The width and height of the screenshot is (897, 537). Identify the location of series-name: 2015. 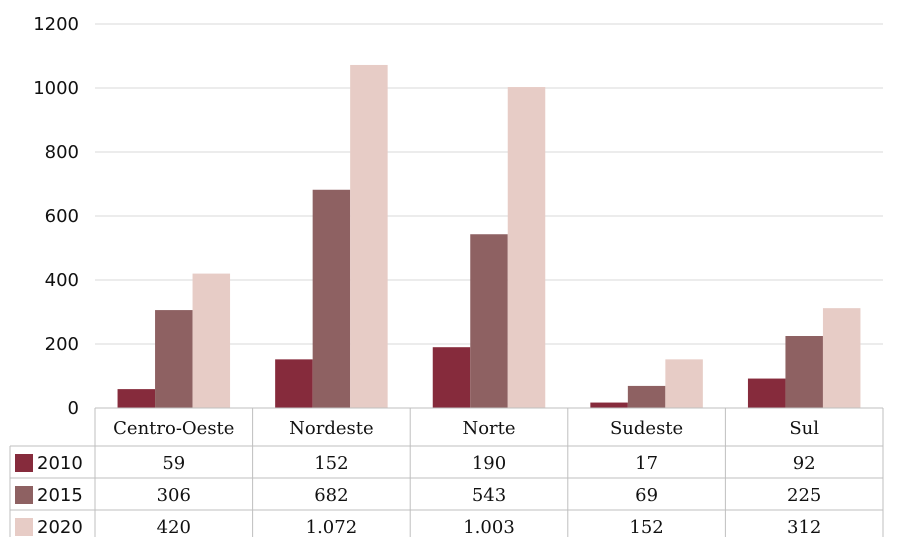
(60, 495).